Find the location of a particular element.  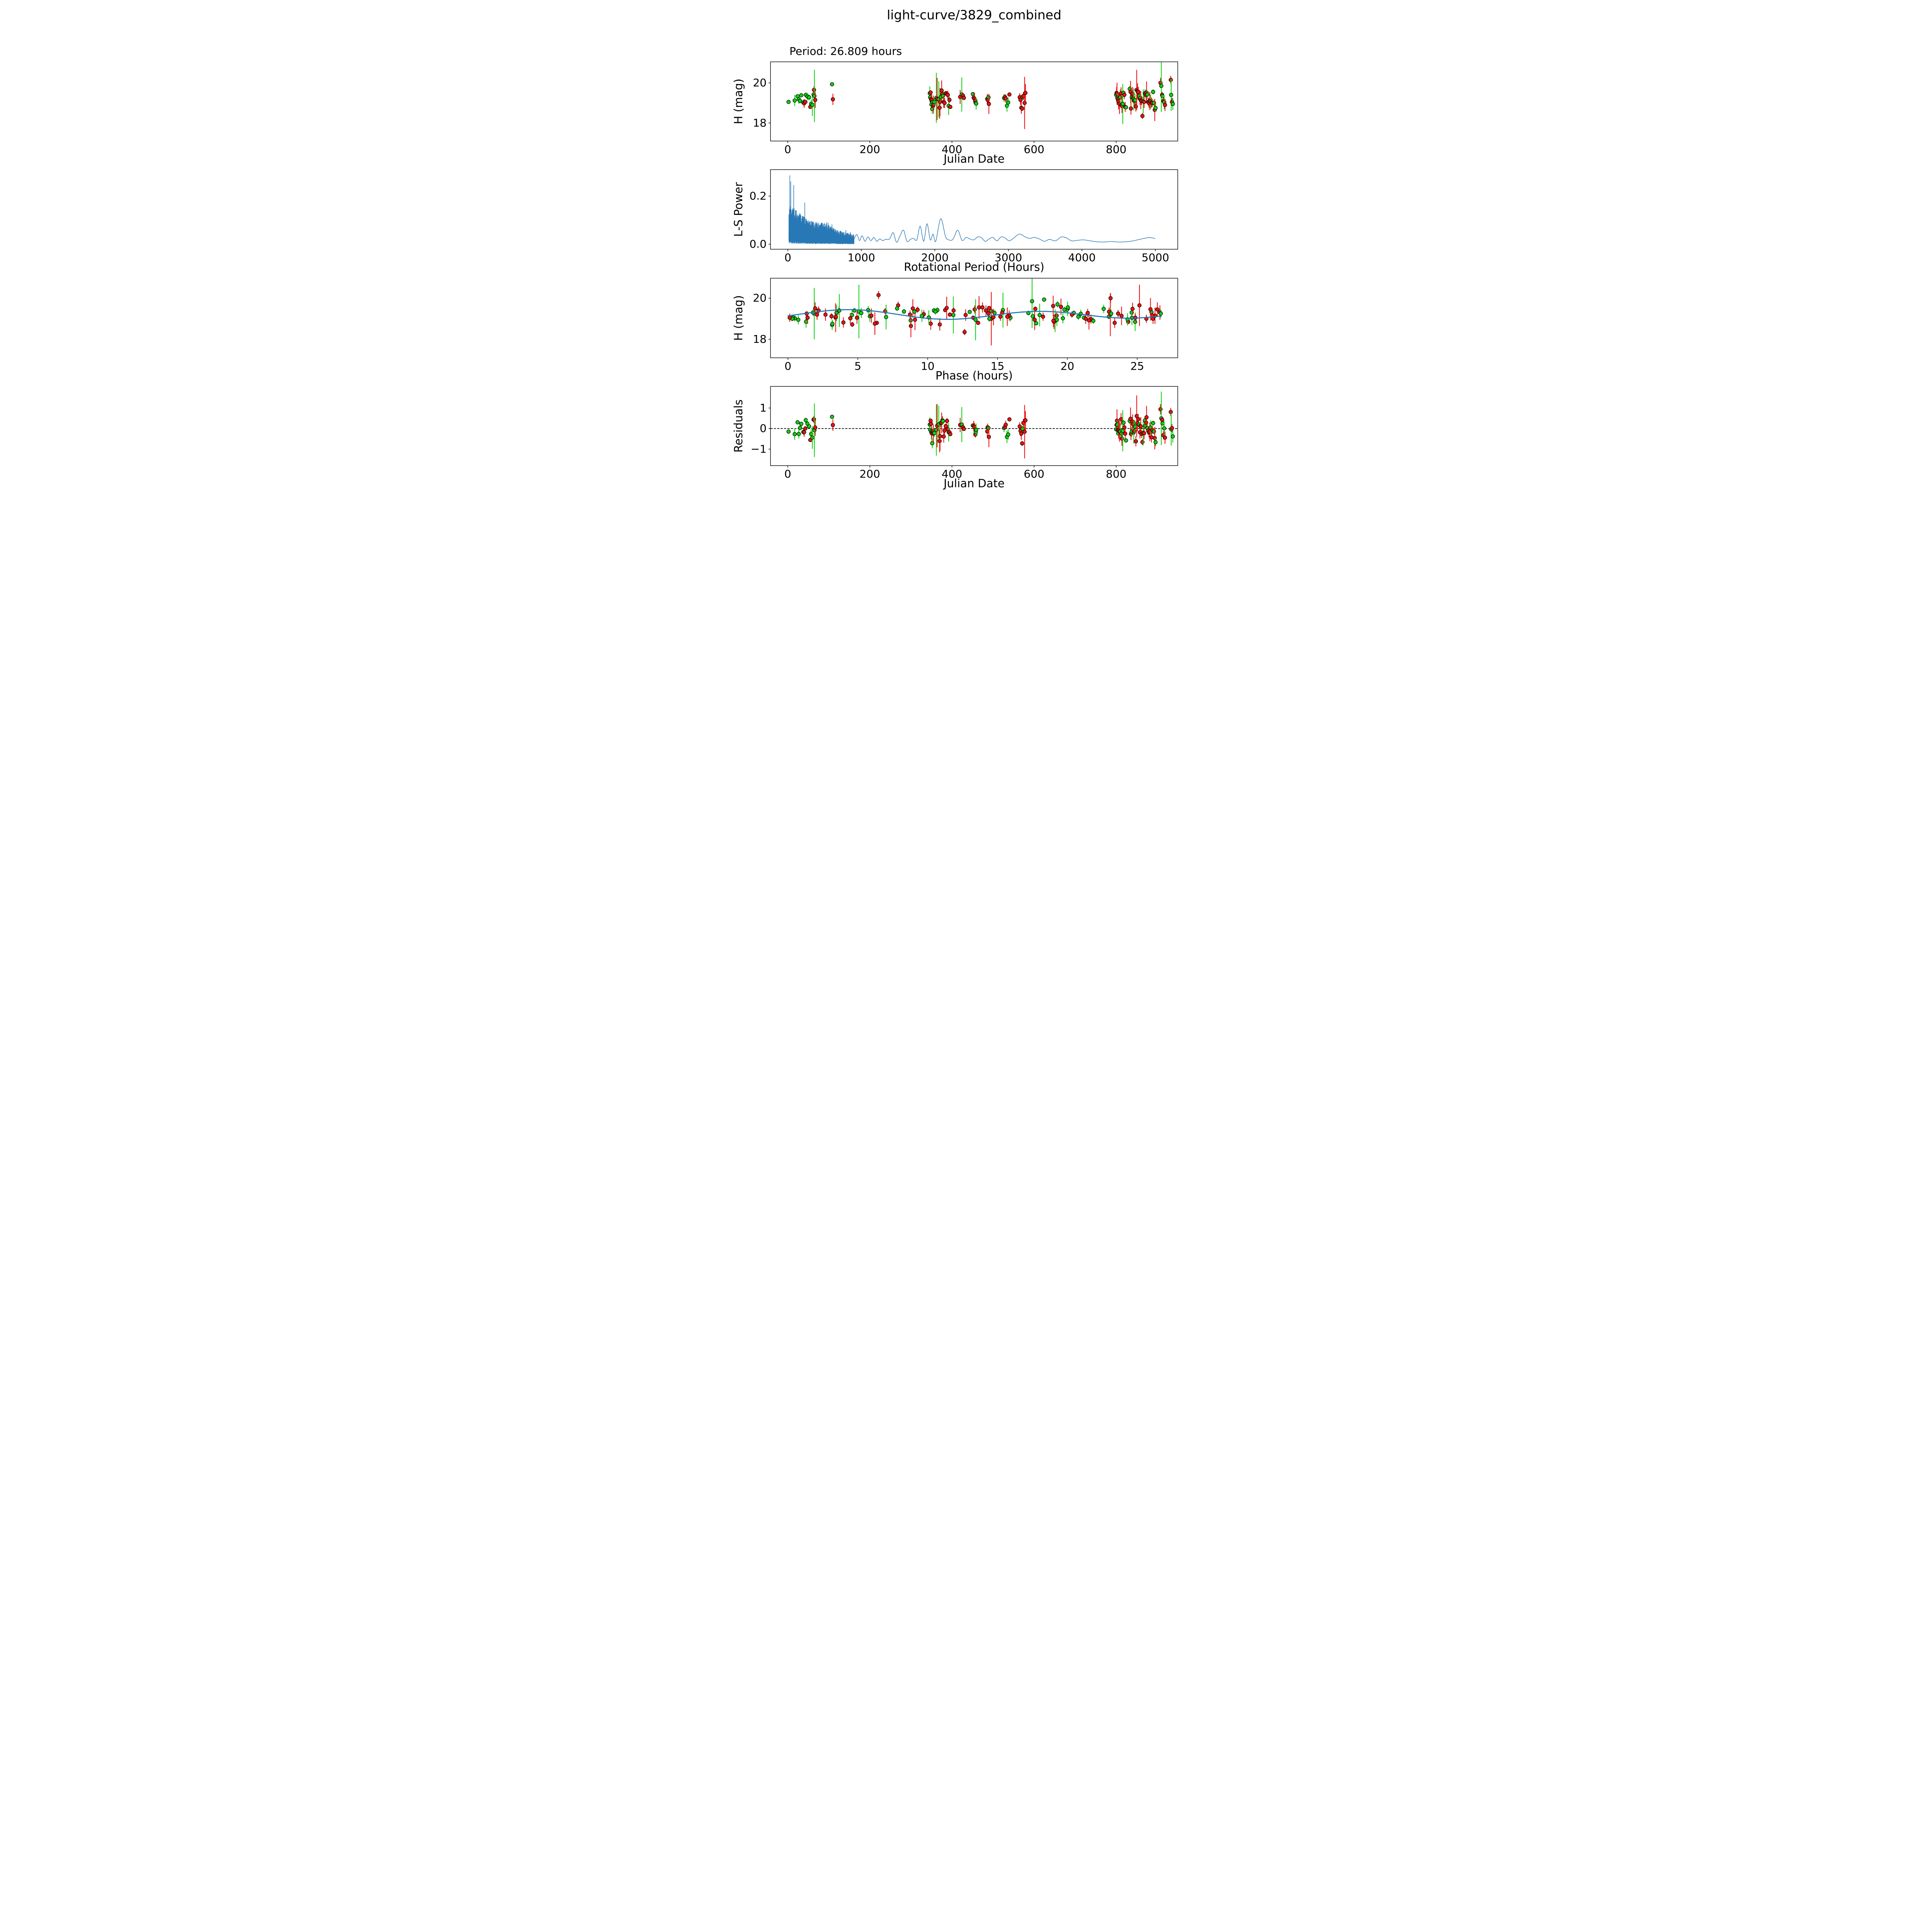

periodogram-y-axis-label: L-S Power is located at coordinates (738, 209).